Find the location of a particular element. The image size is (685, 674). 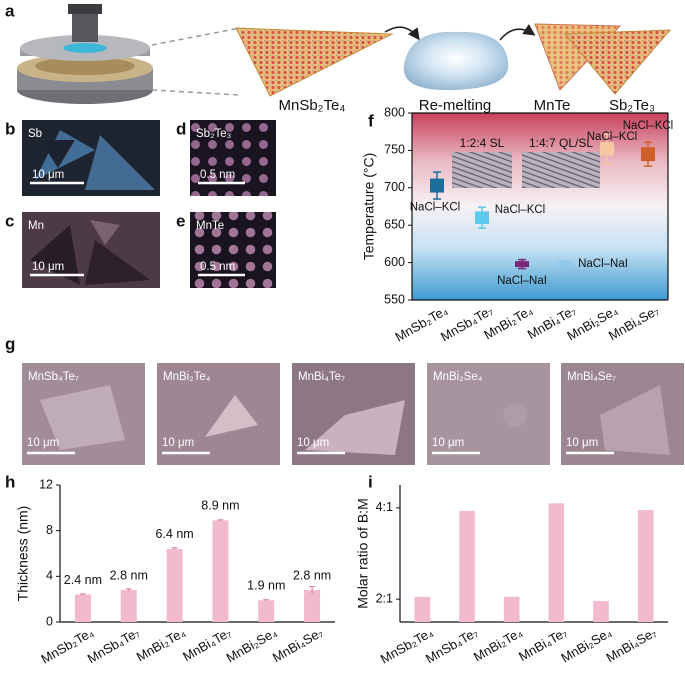

image-label: MnSb₄Te₇ is located at coordinates (53, 377).